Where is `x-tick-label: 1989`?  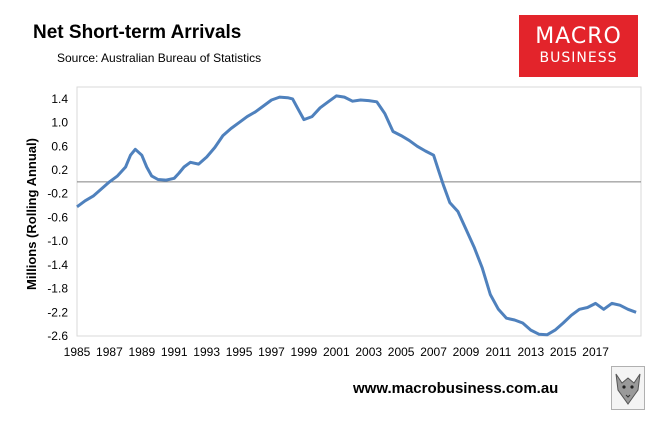 x-tick-label: 1989 is located at coordinates (141, 352).